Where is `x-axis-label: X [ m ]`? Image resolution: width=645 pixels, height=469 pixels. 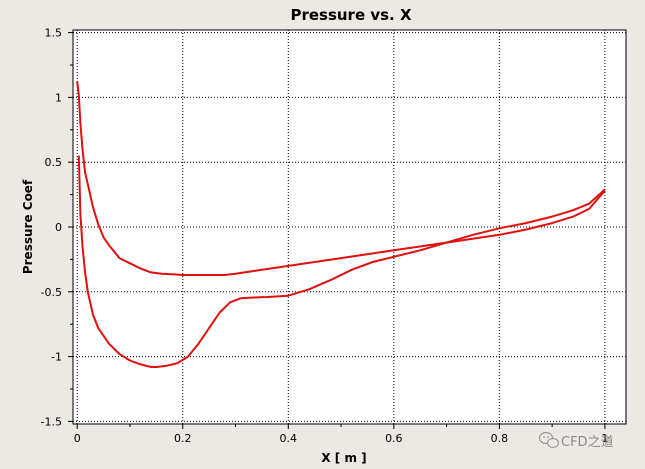
x-axis-label: X [ m ] is located at coordinates (343, 458).